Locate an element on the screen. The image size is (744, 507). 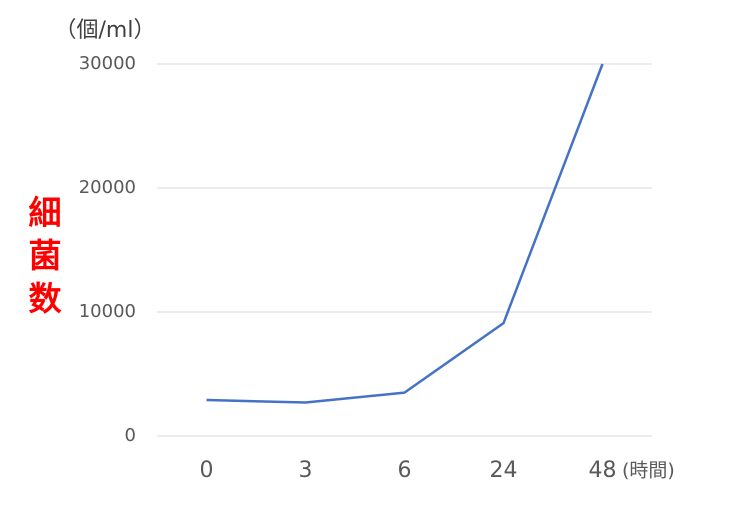
x-tick-label: 6 is located at coordinates (405, 470).